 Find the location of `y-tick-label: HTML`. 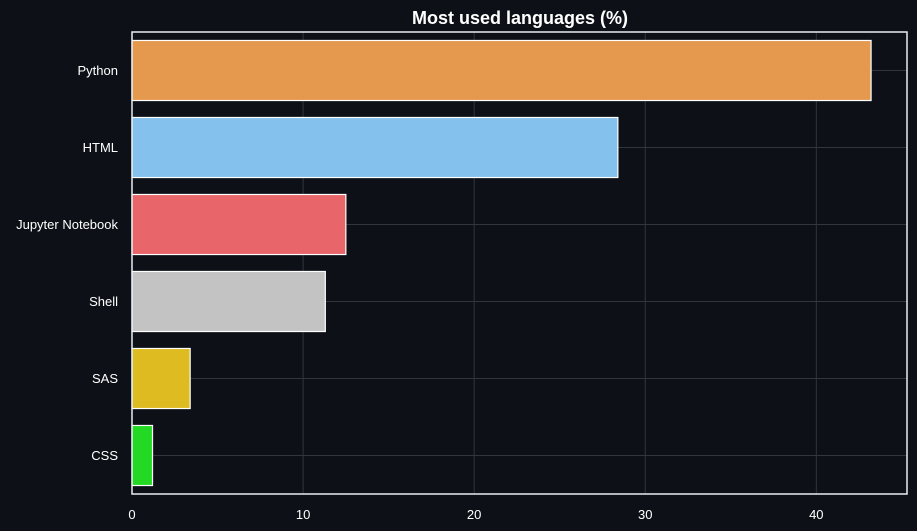

y-tick-label: HTML is located at coordinates (100, 147).